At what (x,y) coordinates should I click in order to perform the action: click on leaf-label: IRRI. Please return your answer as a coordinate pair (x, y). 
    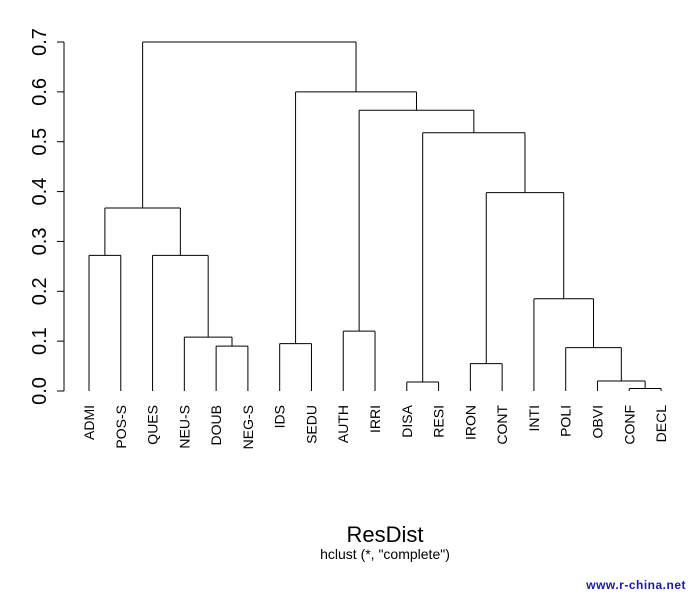
    Looking at the image, I should click on (375, 419).